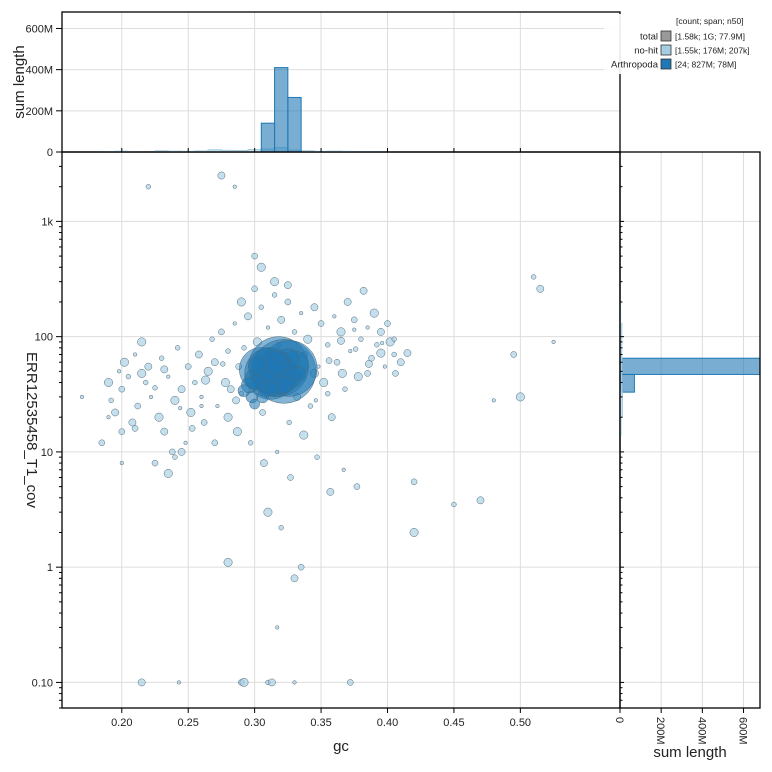 This screenshot has width=772, height=772. What do you see at coordinates (19, 81) in the screenshot?
I see `top-histogram-ylabel: sum length` at bounding box center [19, 81].